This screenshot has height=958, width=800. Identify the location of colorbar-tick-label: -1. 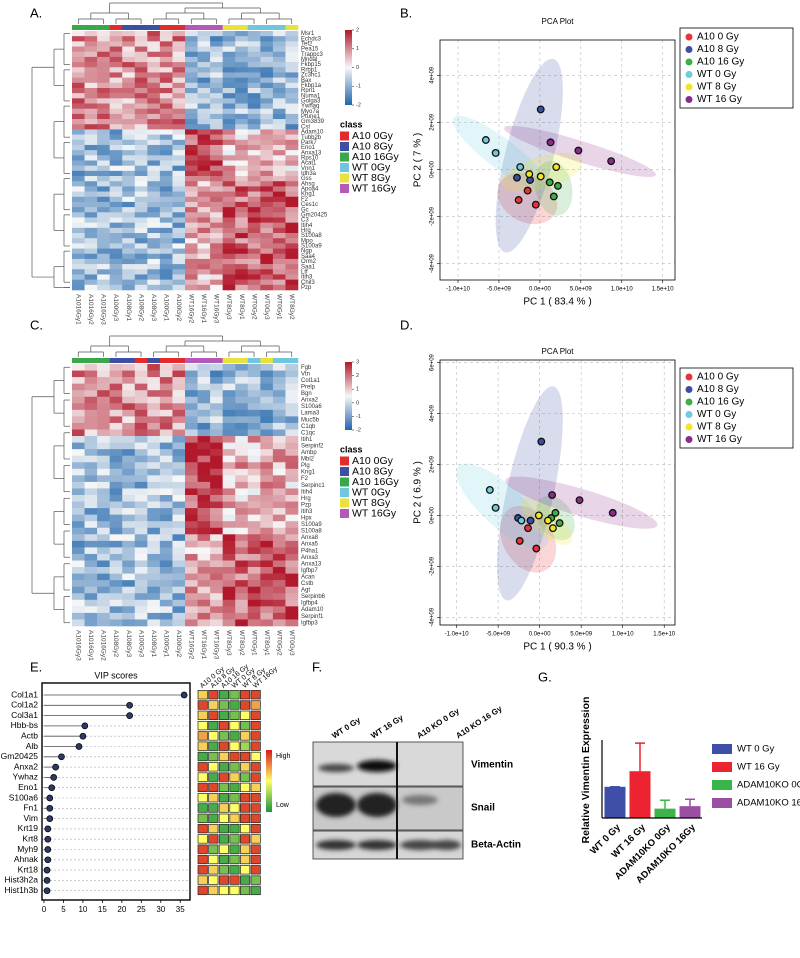
(358, 87).